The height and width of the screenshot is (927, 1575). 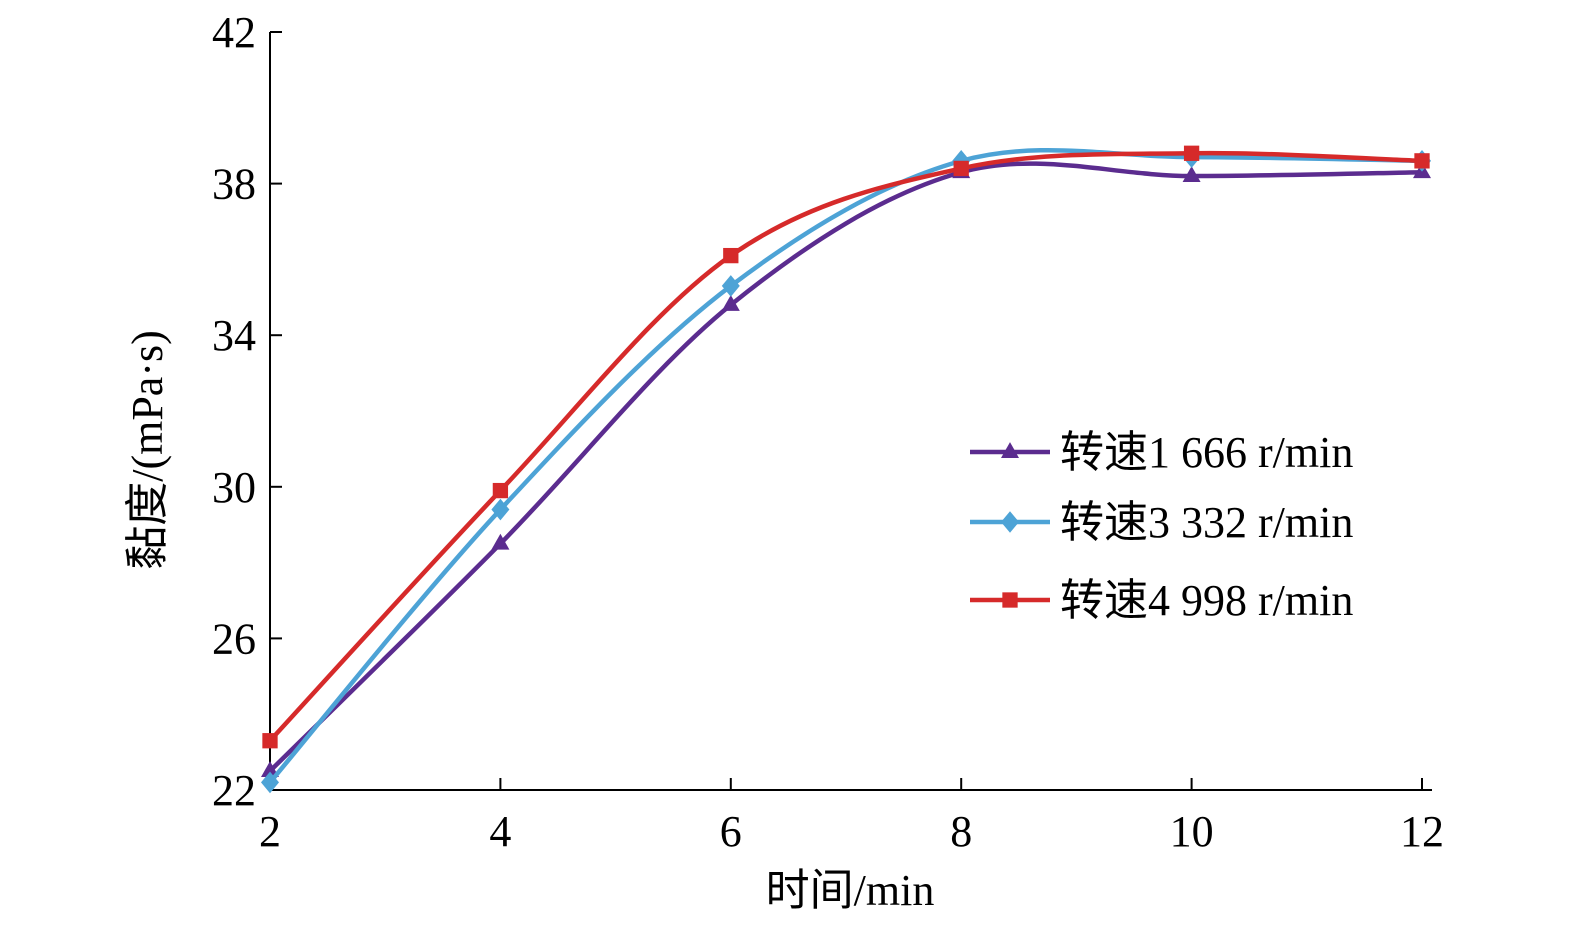 I want to click on y-tick-label: 38, so click(x=234, y=184).